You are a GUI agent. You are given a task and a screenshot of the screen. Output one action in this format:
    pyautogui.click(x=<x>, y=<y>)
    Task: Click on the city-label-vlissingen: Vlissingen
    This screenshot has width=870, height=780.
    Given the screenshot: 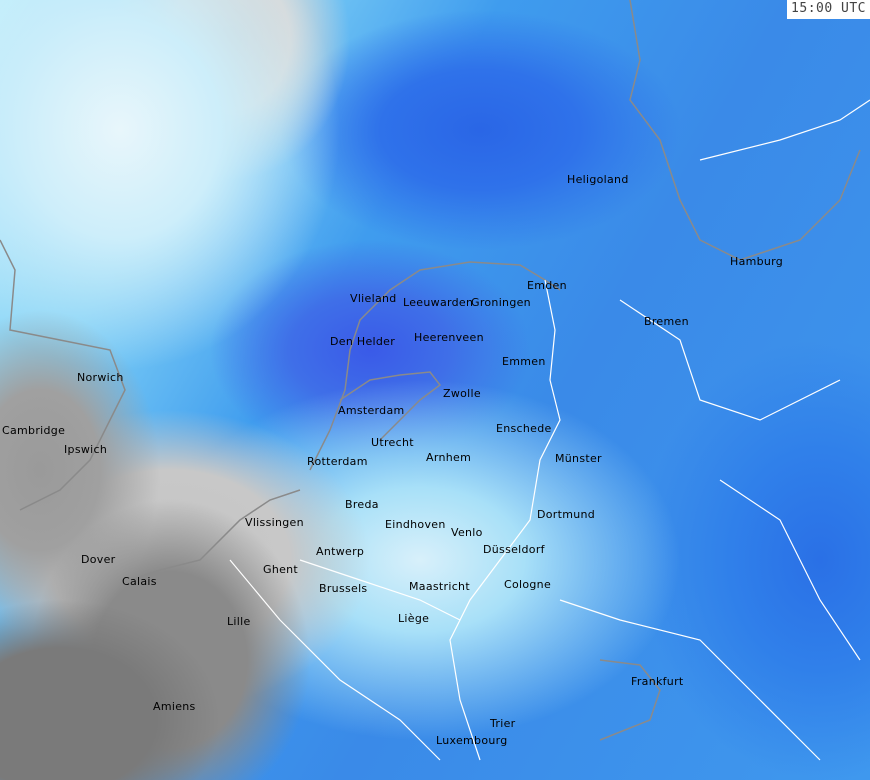 What is the action you would take?
    pyautogui.click(x=274, y=522)
    